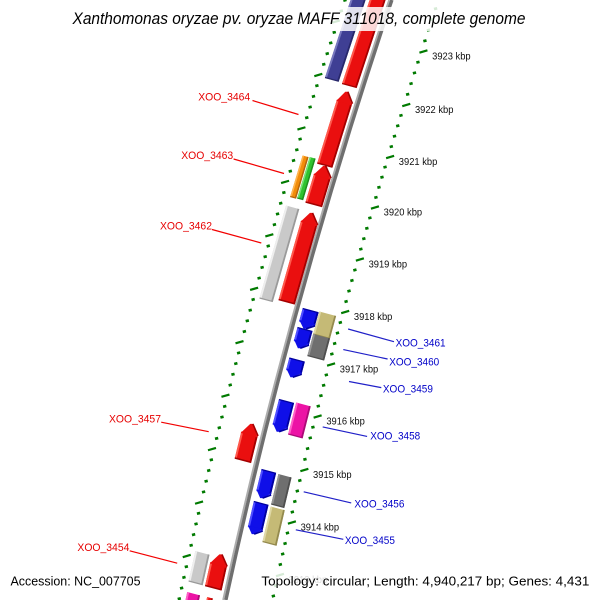  Describe the element at coordinates (207, 156) in the screenshot. I see `svg-text: XOO_3463` at that location.